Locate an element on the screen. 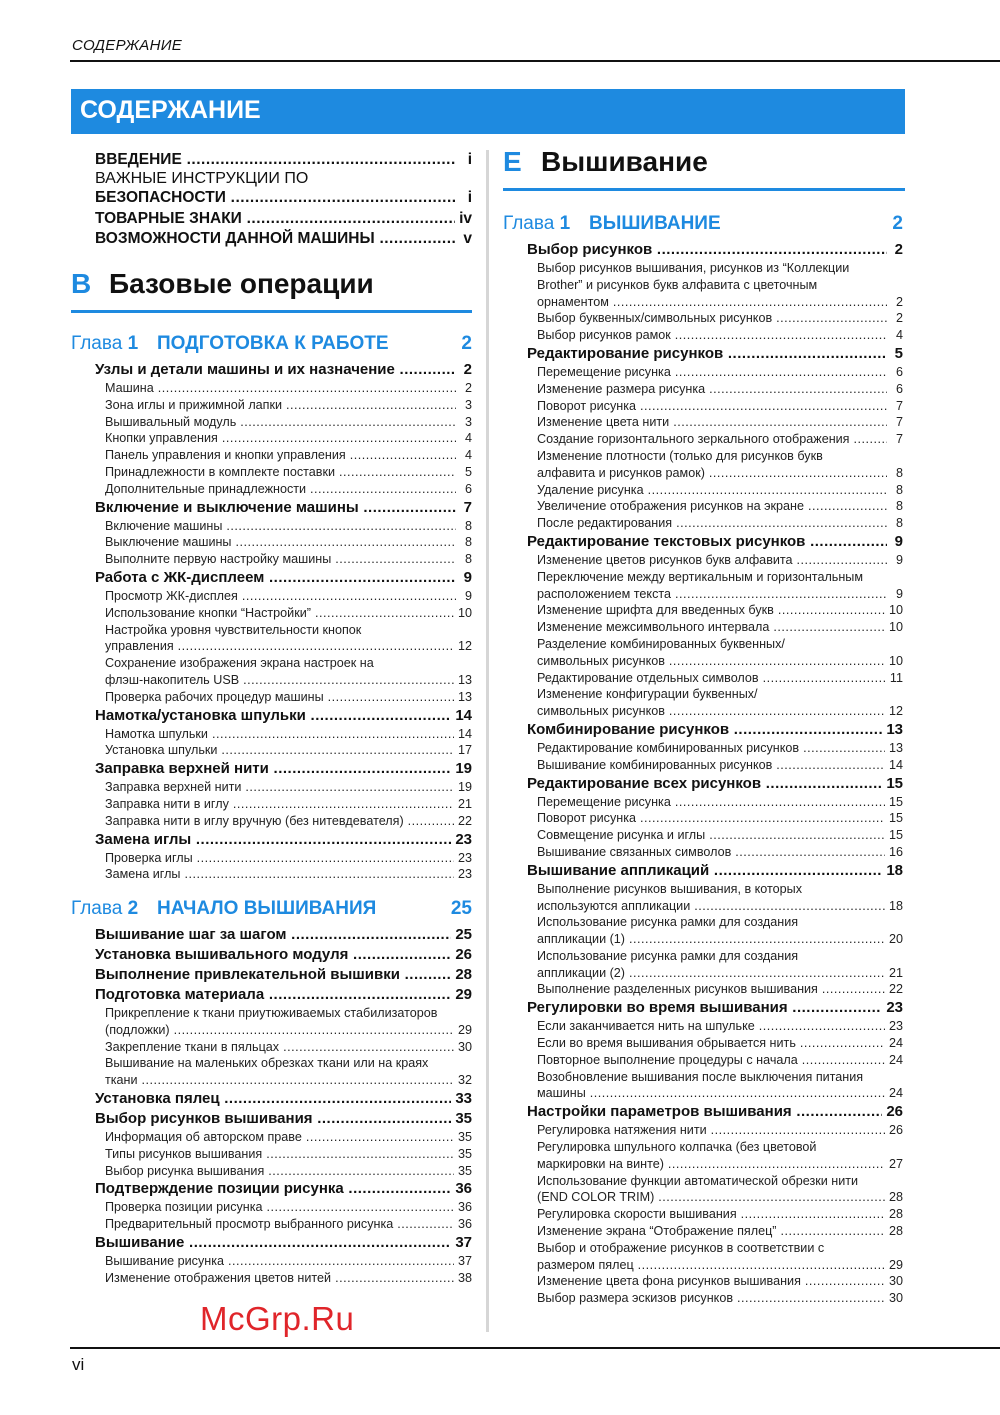  entry-row: Намотка шпульки14 is located at coordinates (288, 734).